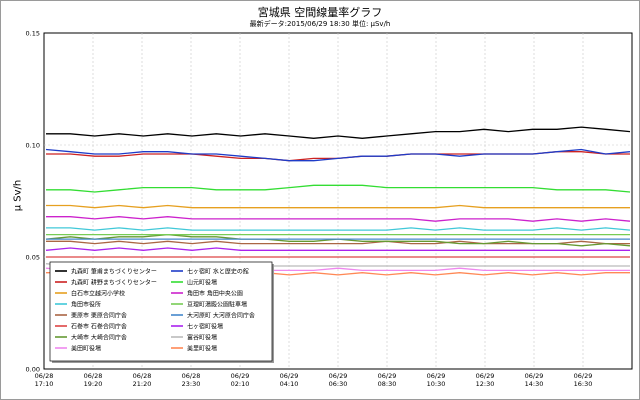  I want to click on chart-subtitle: 最新データ:2015/06/29 18:30 単位: μSv/h, so click(320, 24).